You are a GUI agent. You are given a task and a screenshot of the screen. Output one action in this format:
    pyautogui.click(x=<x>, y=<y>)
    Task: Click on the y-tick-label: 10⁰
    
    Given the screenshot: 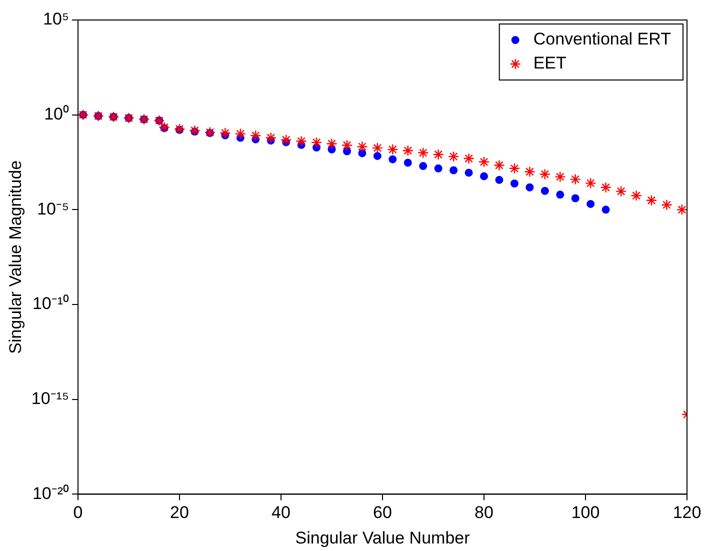 What is the action you would take?
    pyautogui.click(x=57, y=114)
    